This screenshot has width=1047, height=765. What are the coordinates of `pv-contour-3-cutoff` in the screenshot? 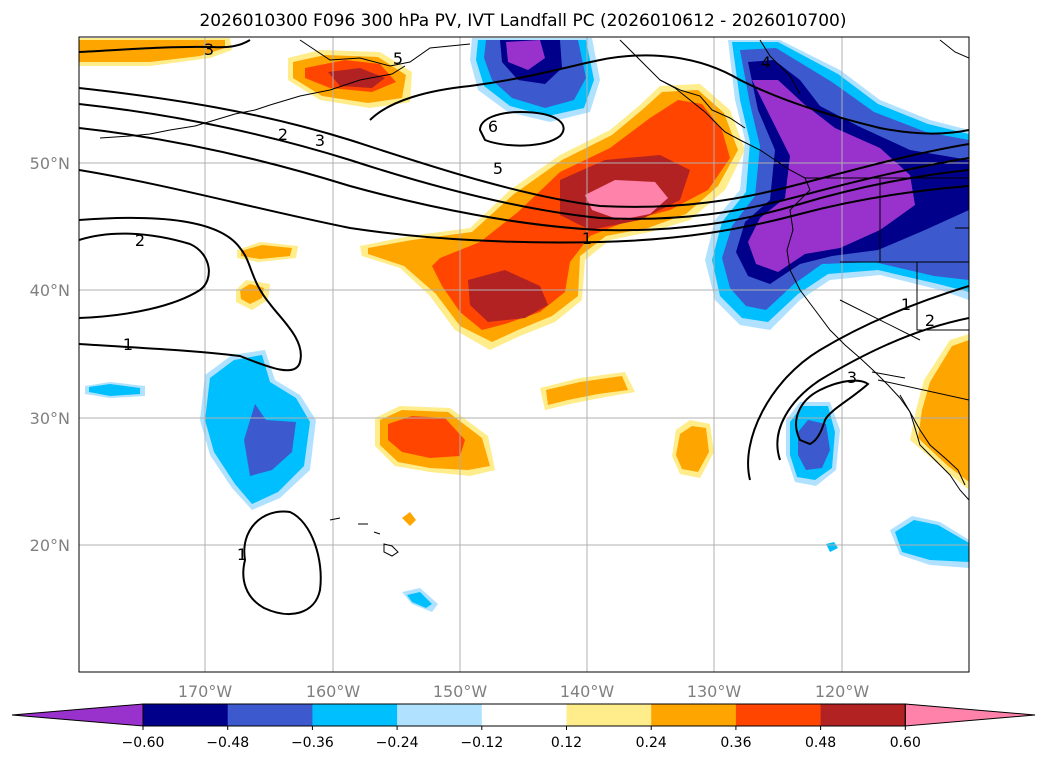 It's located at (832, 412).